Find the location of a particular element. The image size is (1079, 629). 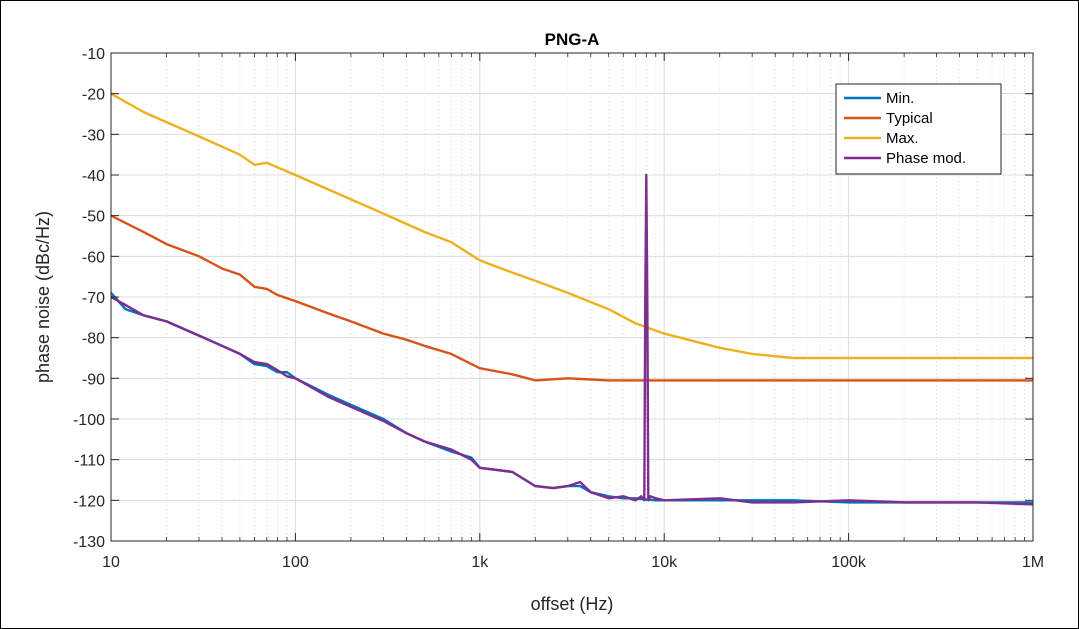

y-tick-label: -80 is located at coordinates (93, 339).